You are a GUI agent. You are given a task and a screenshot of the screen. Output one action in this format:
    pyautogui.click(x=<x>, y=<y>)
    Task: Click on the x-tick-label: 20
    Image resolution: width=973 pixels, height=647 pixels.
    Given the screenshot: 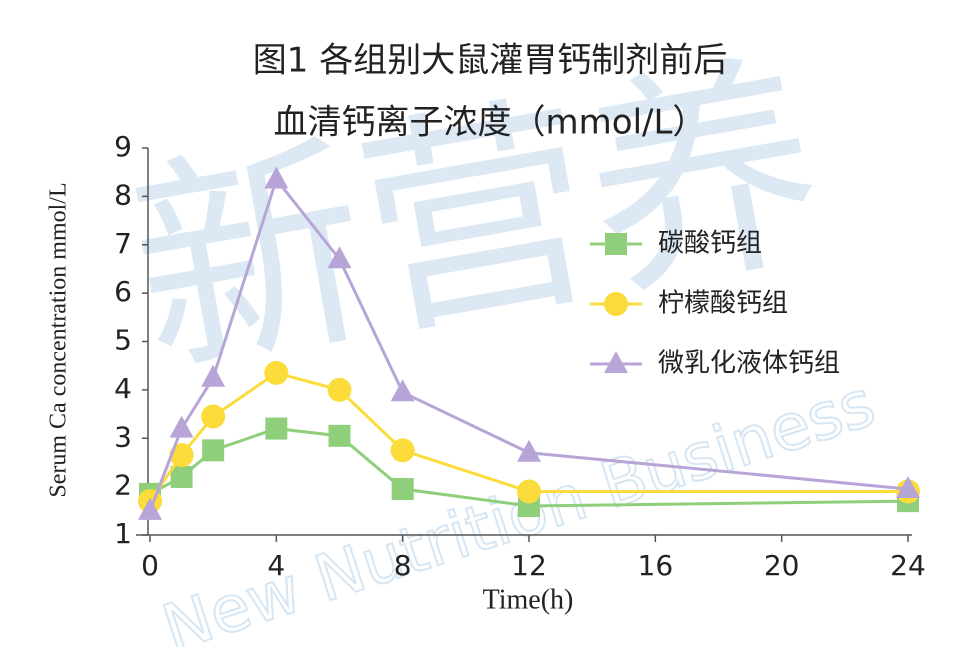 What is the action you would take?
    pyautogui.click(x=782, y=565)
    